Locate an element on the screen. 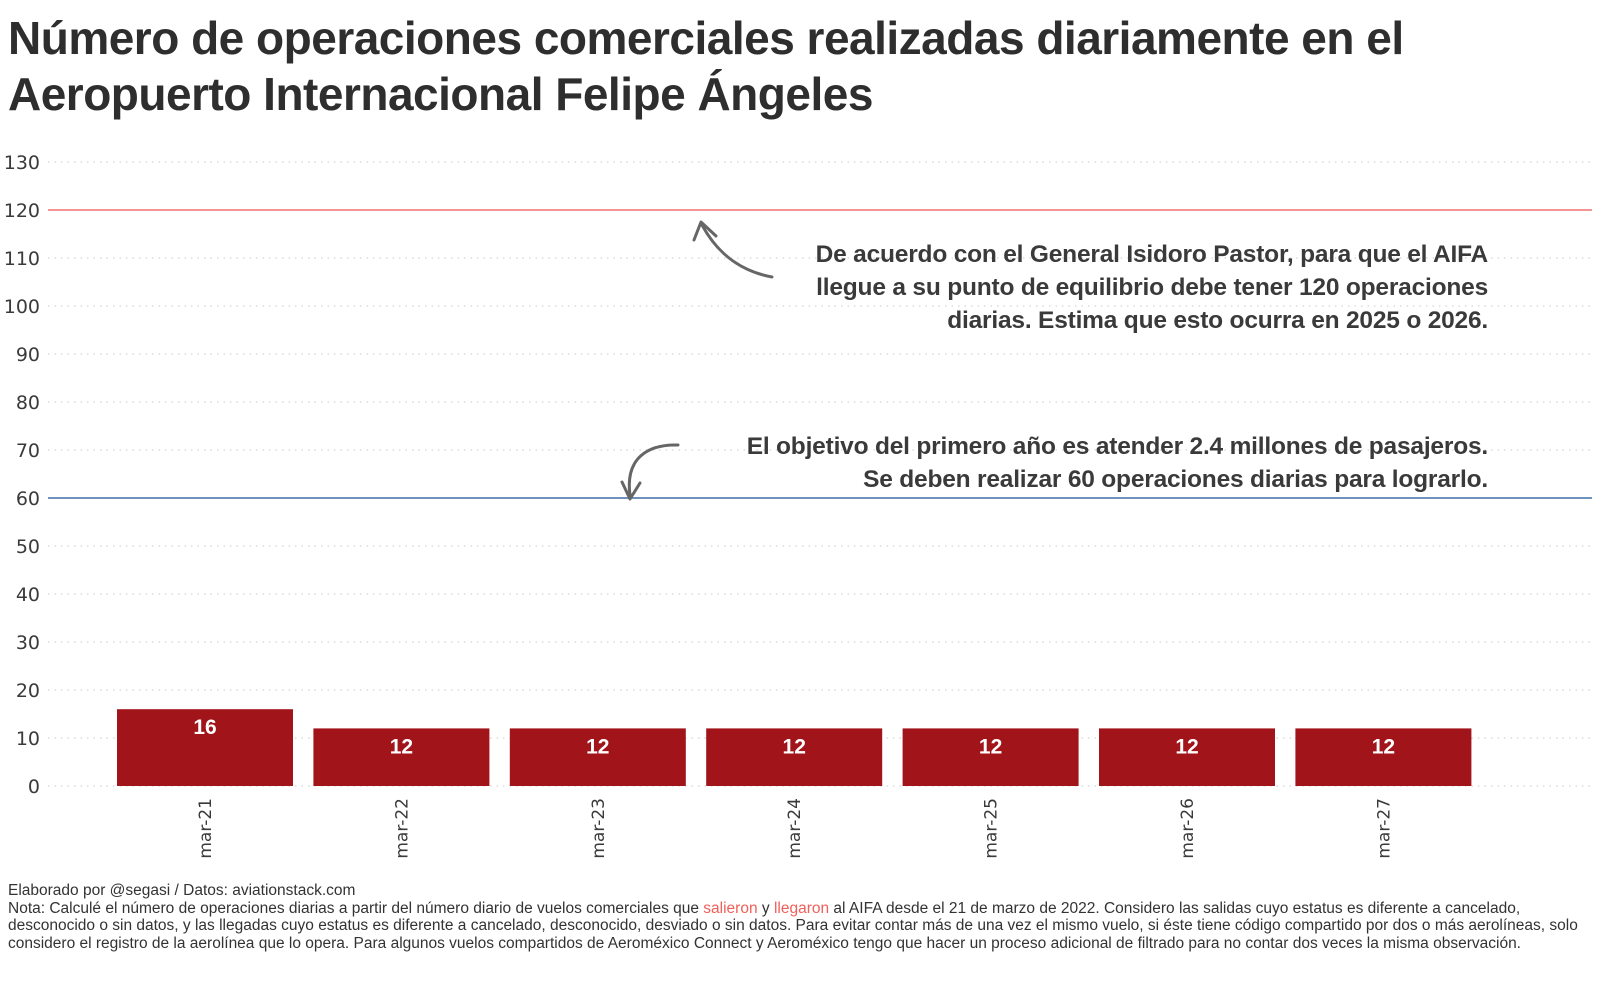  y-tick-label: 80 is located at coordinates (28, 403).